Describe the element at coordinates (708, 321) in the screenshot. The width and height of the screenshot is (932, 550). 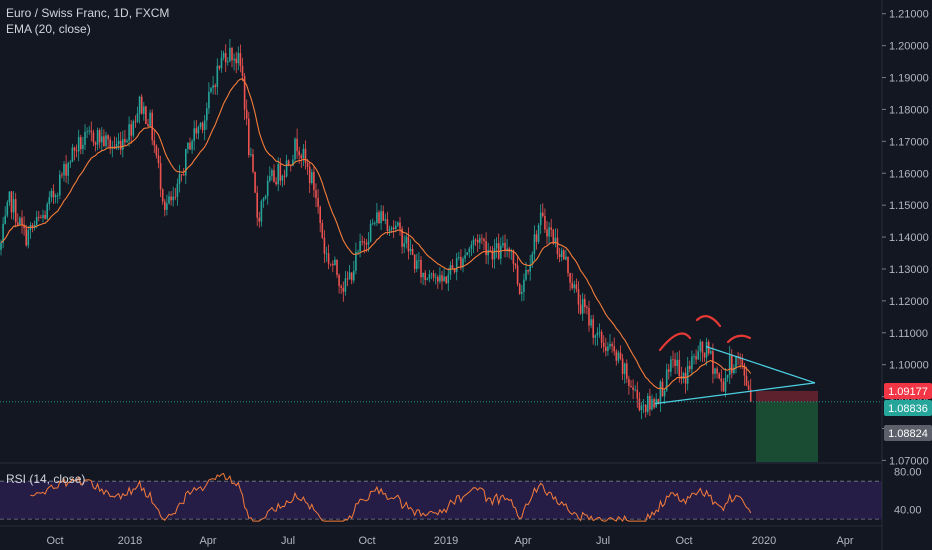
I see `head-arc` at that location.